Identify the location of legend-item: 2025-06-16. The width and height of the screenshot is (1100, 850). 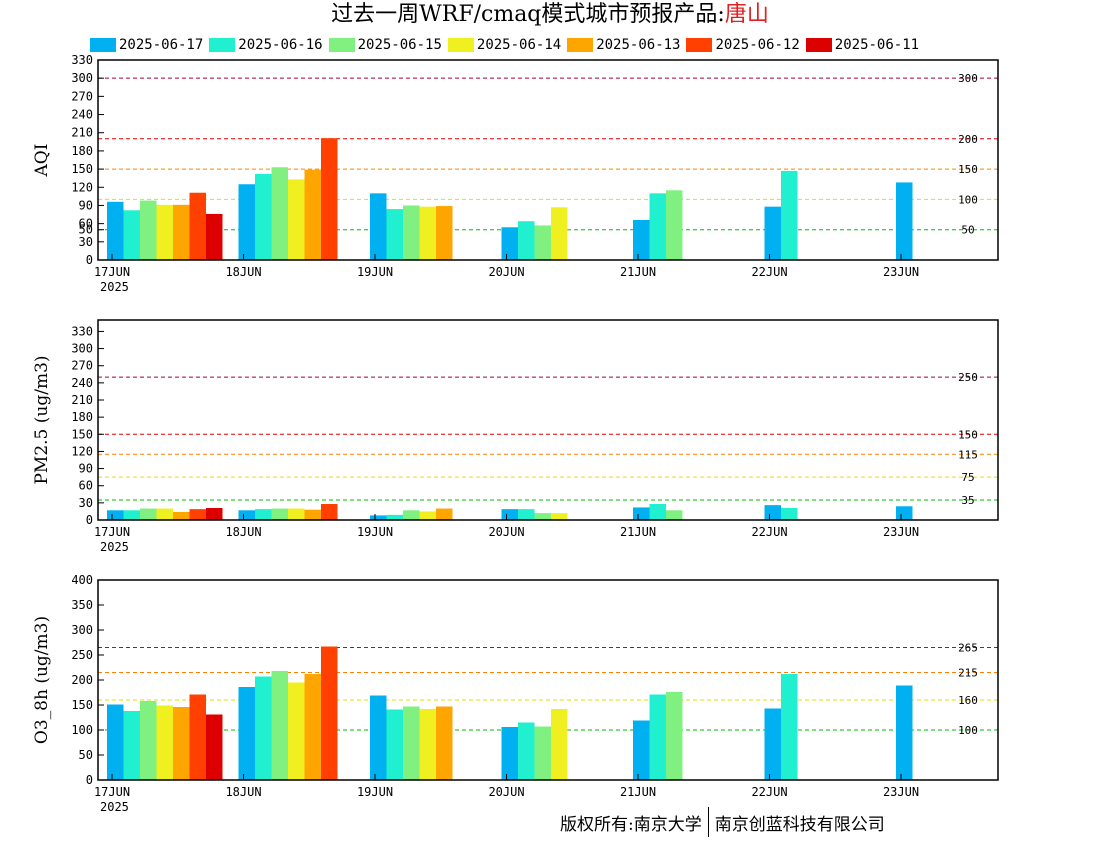
(266, 45).